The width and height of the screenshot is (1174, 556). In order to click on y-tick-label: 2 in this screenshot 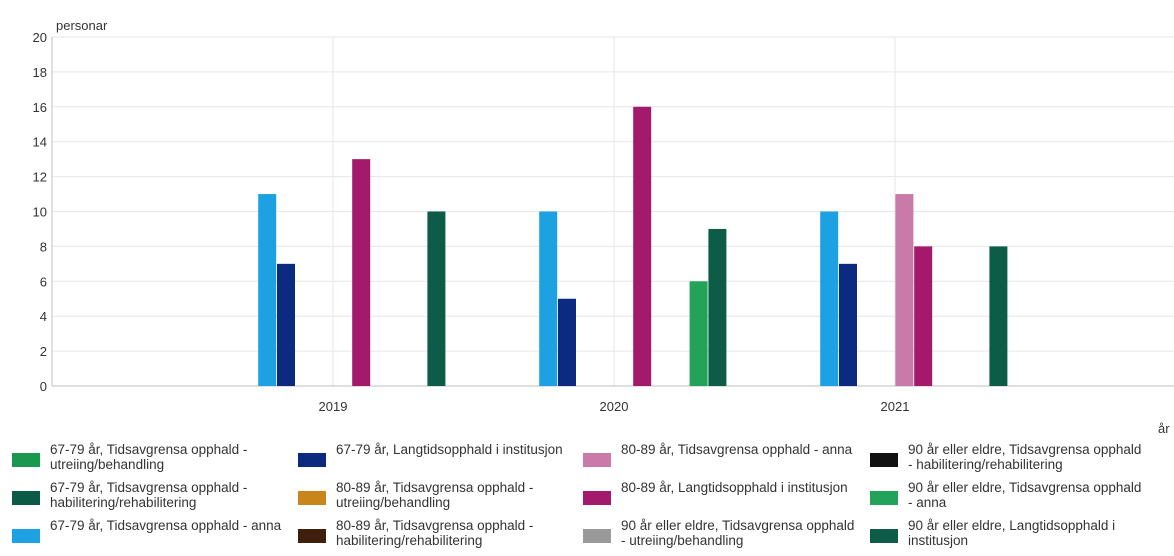, I will do `click(43, 351)`.